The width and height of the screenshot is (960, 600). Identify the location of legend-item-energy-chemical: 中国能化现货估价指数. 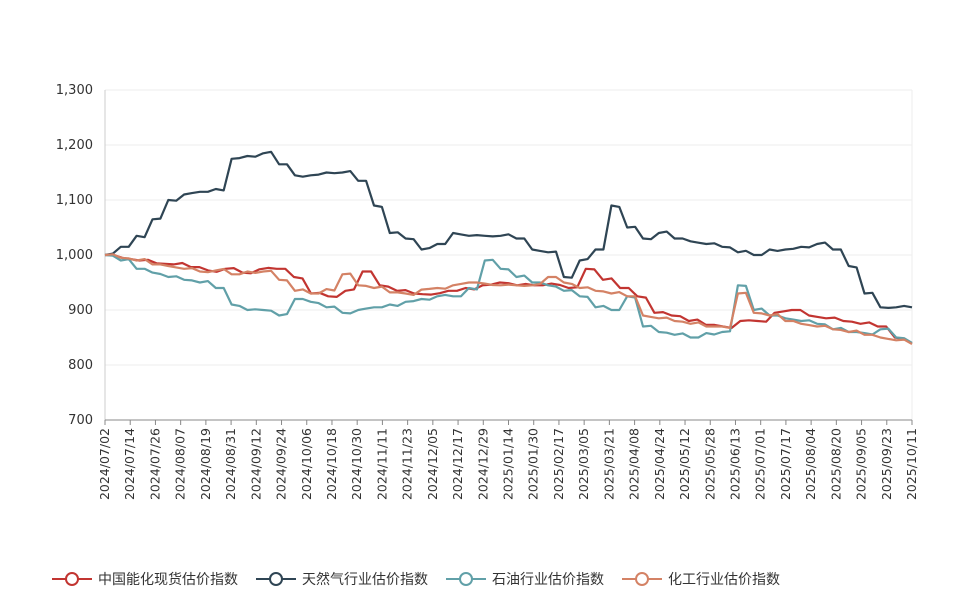
(145, 579).